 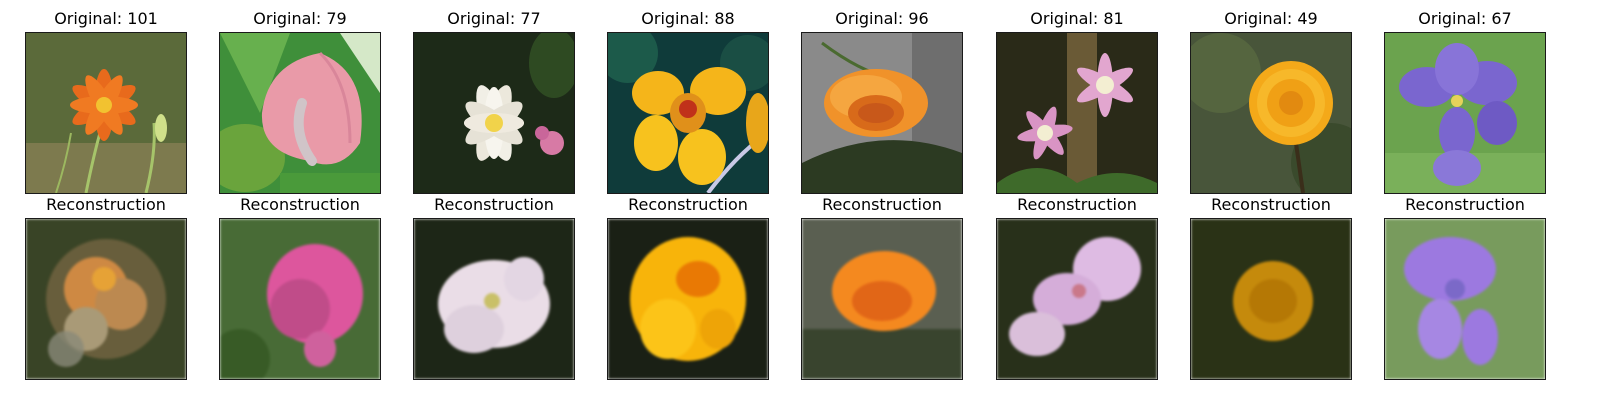 What do you see at coordinates (1271, 18) in the screenshot?
I see `original-title-7: Original: 49` at bounding box center [1271, 18].